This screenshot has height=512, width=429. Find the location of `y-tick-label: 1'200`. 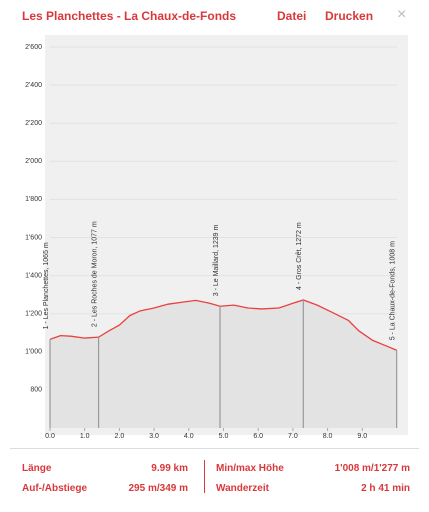

y-tick-label: 1'200 is located at coordinates (33, 314).